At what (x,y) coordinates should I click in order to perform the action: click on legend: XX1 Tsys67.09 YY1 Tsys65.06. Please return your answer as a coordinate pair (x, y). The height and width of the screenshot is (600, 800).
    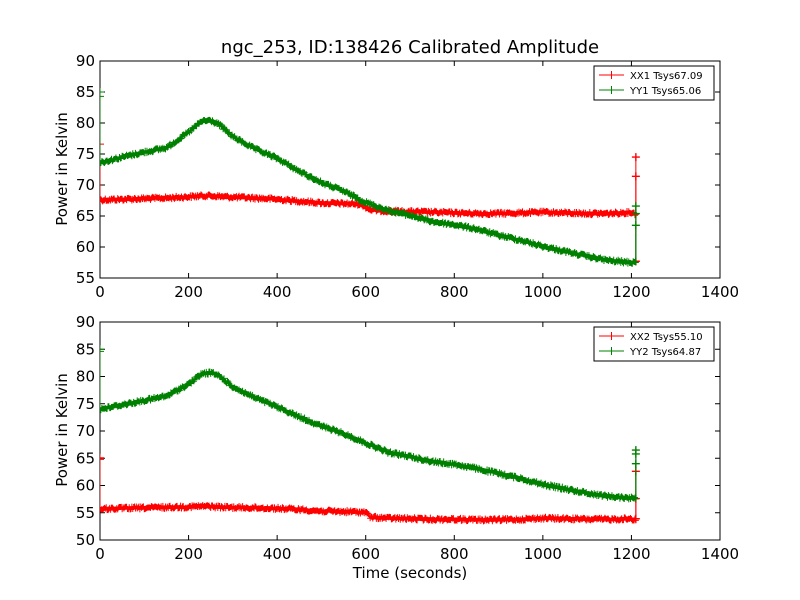
    Looking at the image, I should click on (654, 83).